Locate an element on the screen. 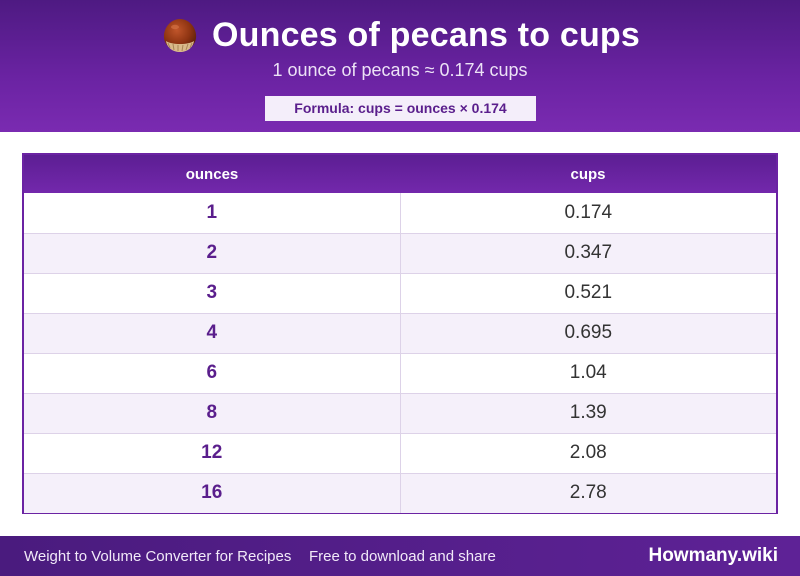 This screenshot has width=800, height=576. chestnut-icon is located at coordinates (180, 35).